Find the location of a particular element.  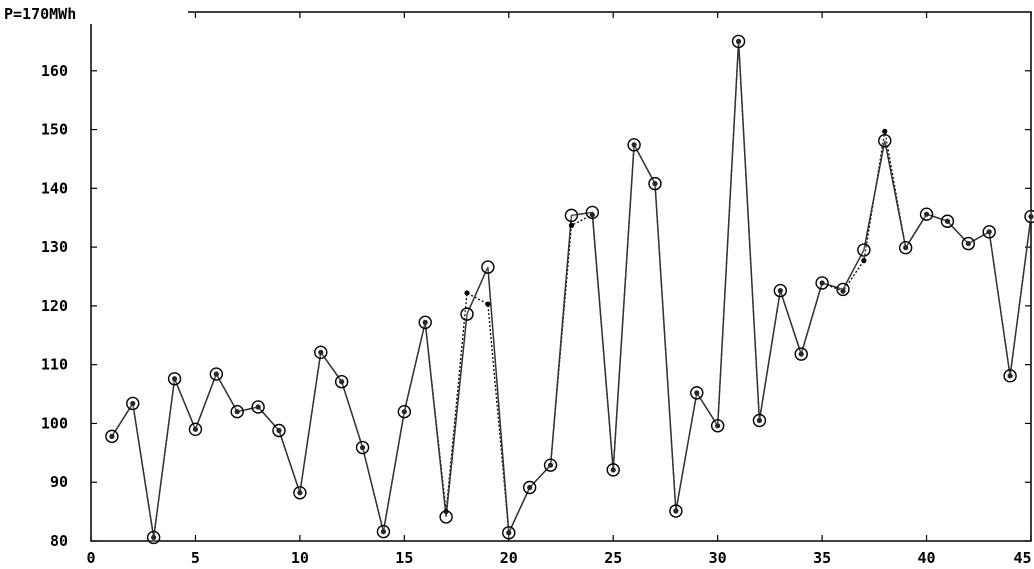

x-tick-label: 0 is located at coordinates (90, 558).